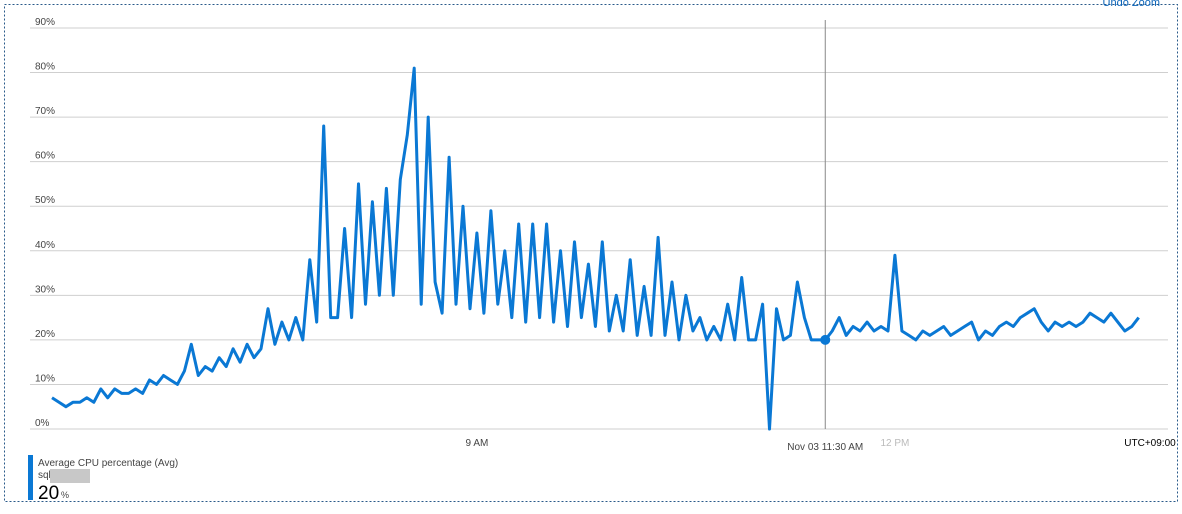  I want to click on legend-name: Average CPU percentage (Avg), so click(108, 463).